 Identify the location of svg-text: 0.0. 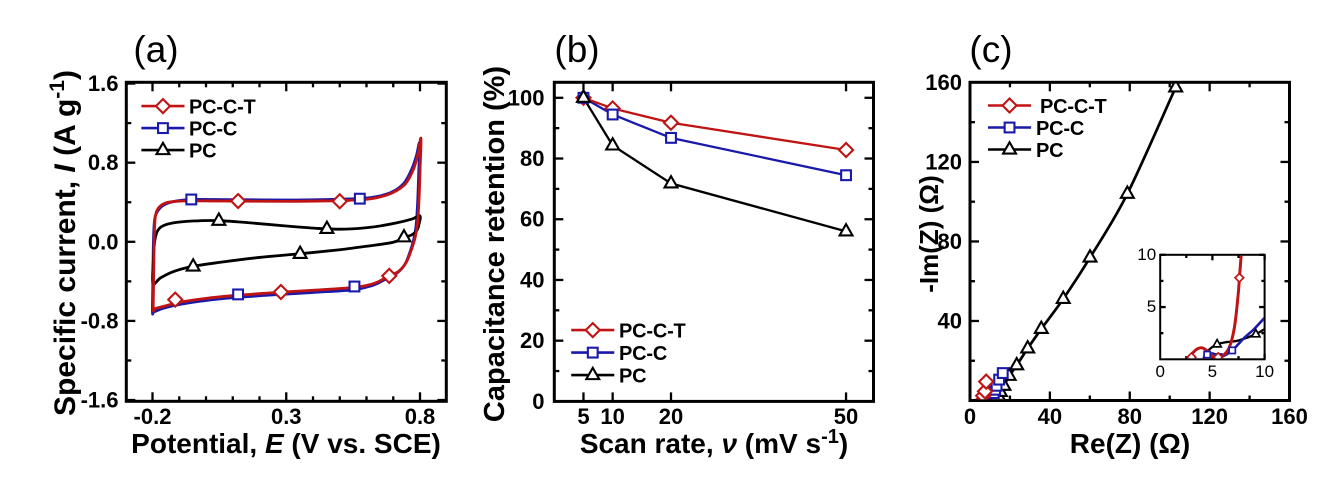
(103, 241).